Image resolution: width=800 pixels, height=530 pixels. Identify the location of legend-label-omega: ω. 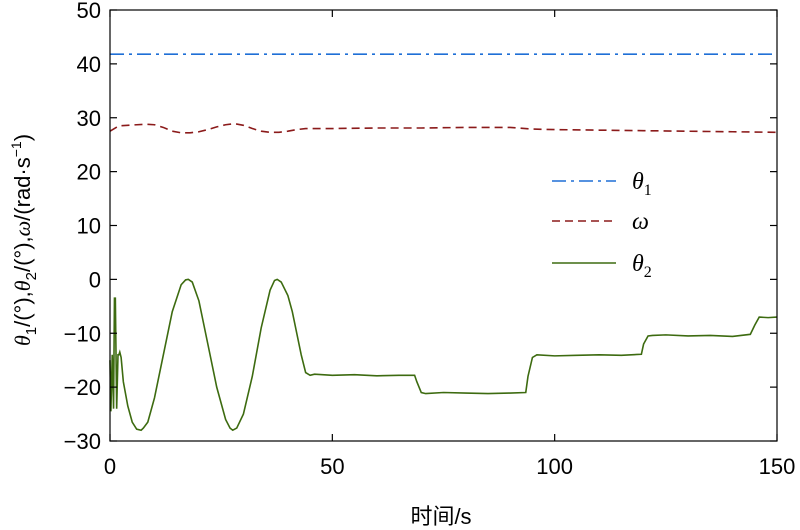
(640, 222).